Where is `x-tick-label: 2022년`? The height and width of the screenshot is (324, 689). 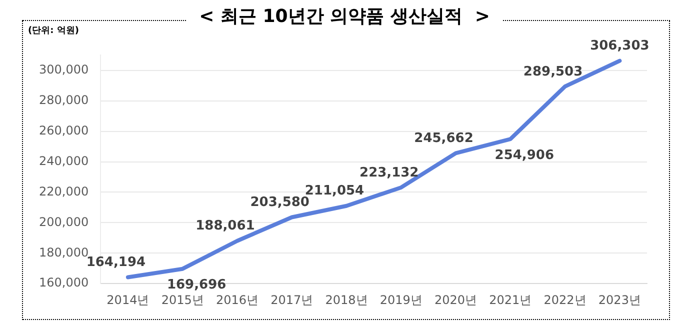
x-tick-label: 2022년 is located at coordinates (565, 299).